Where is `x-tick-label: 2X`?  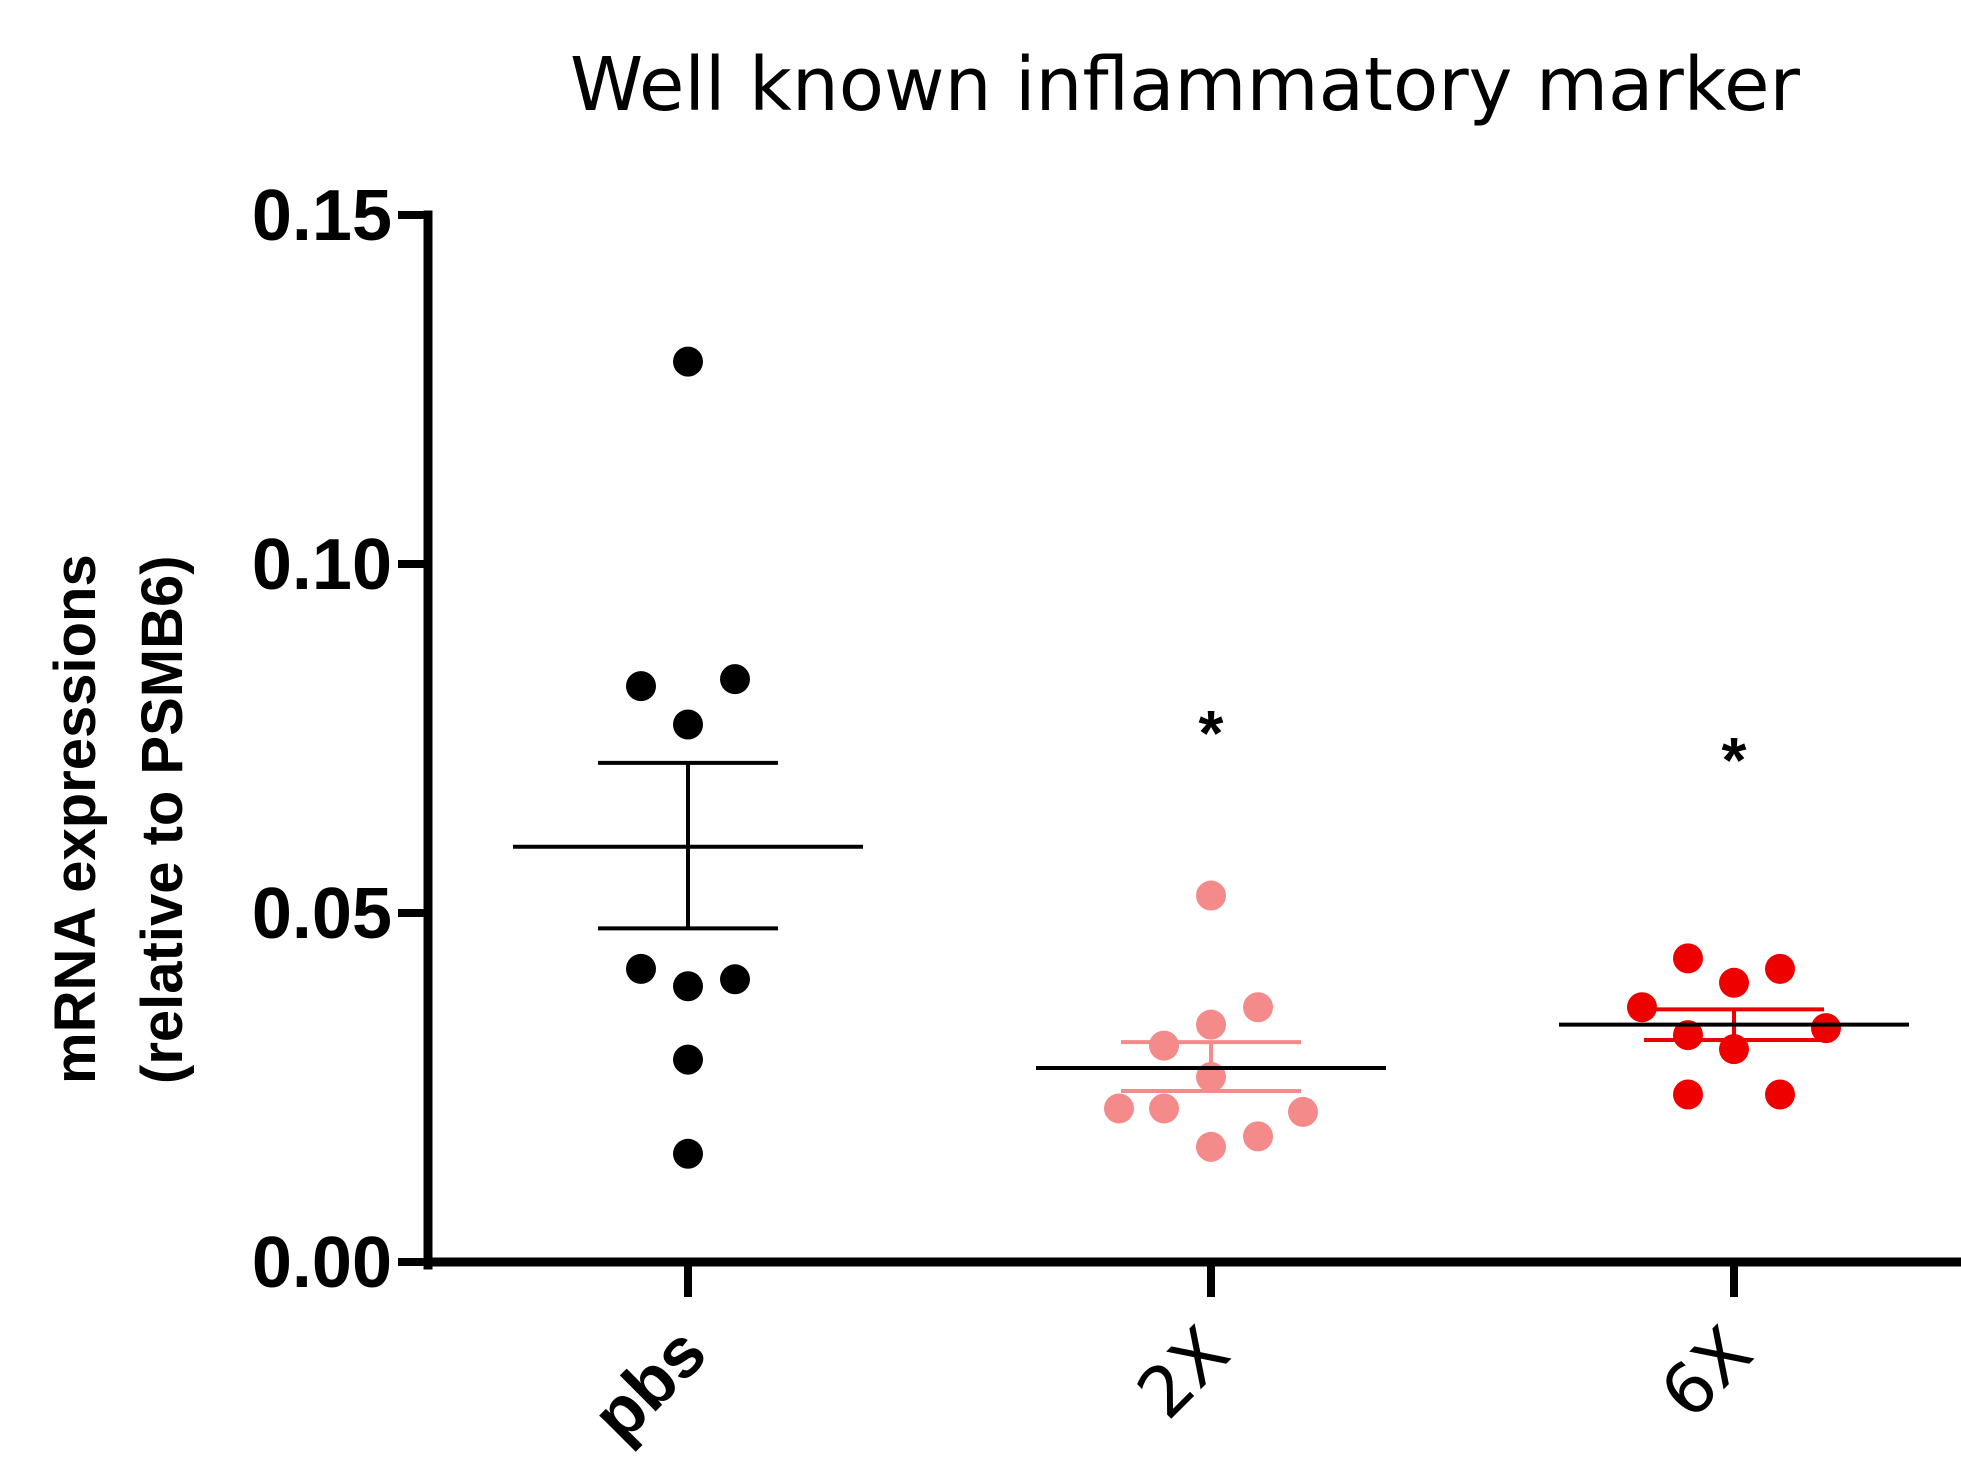
x-tick-label: 2X is located at coordinates (1183, 1372).